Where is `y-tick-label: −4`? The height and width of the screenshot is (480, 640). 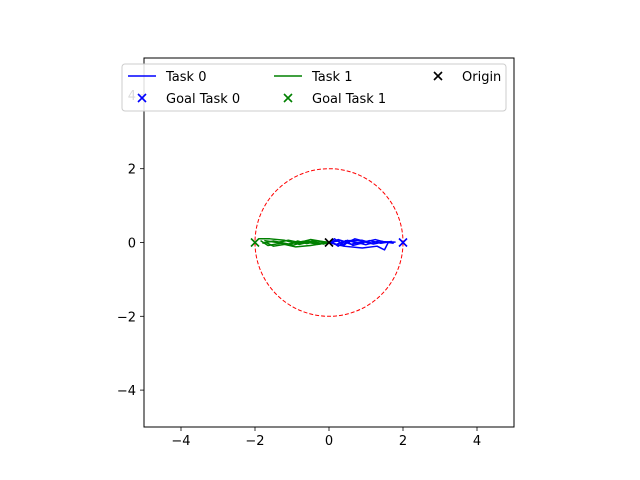
y-tick-label: −4 is located at coordinates (126, 391).